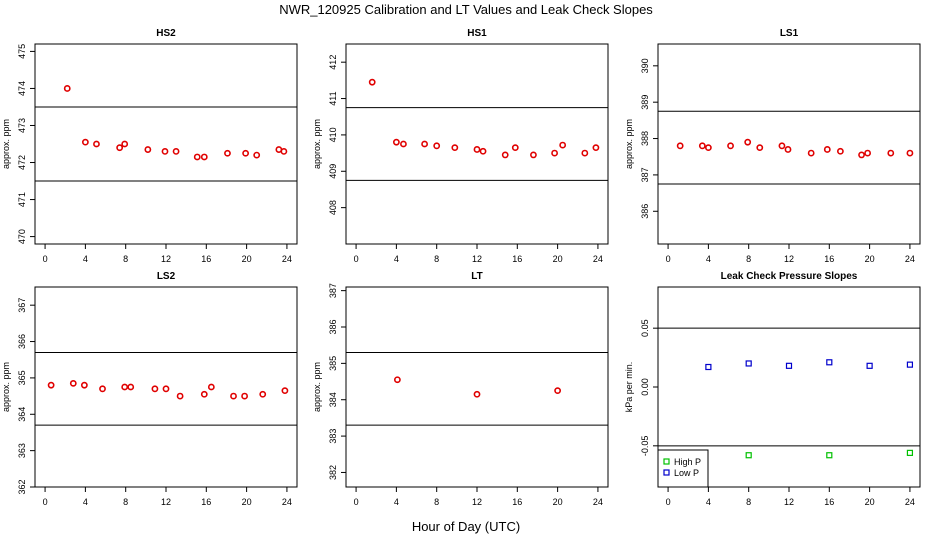  I want to click on y-tick-label: 473, so click(22, 125).